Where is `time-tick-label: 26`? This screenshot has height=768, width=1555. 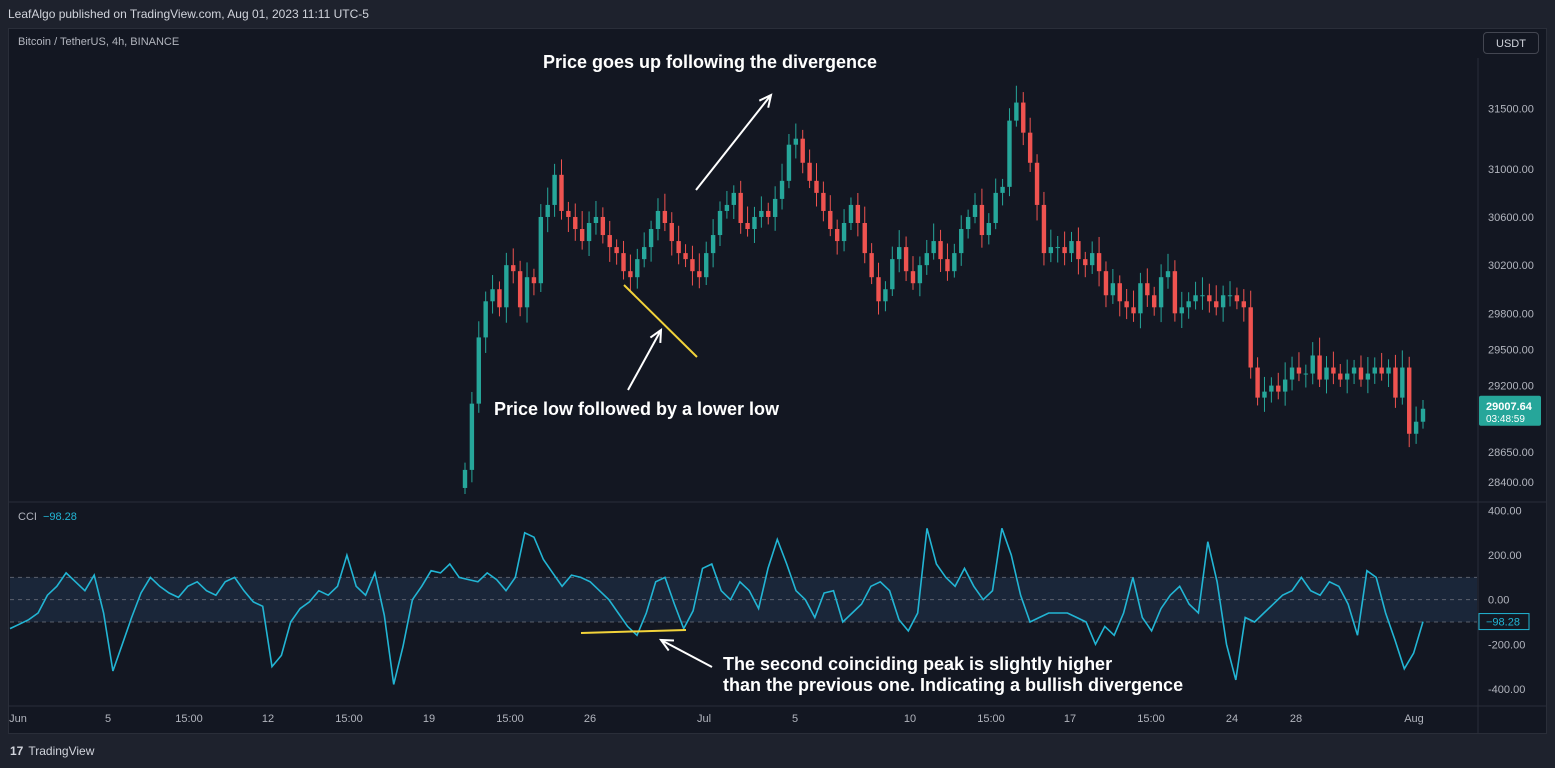
time-tick-label: 26 is located at coordinates (590, 719).